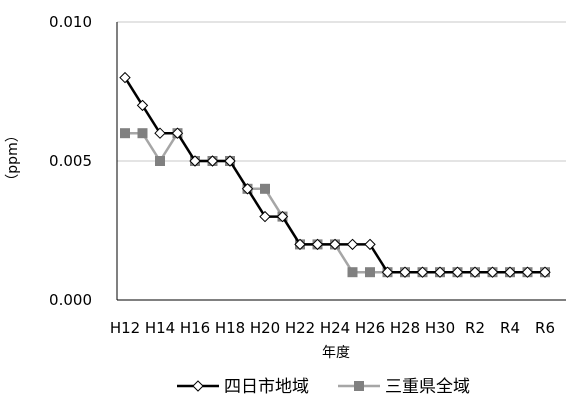 The image size is (566, 399). Describe the element at coordinates (195, 328) in the screenshot. I see `x-tick-label: H16` at that location.